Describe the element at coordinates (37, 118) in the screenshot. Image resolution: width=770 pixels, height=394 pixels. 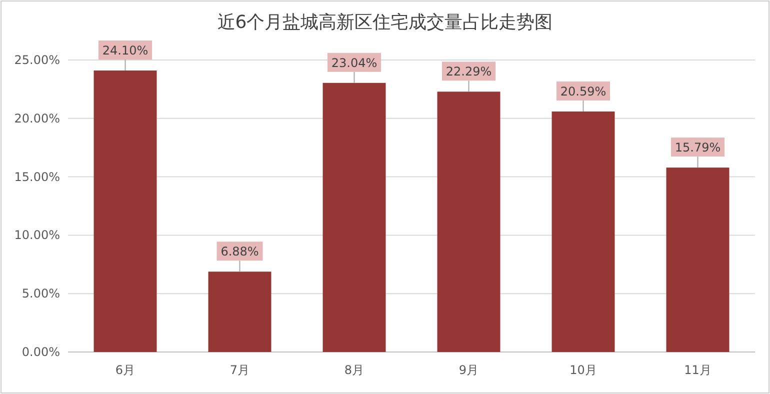
I see `y-tick-label: 20.00%` at that location.